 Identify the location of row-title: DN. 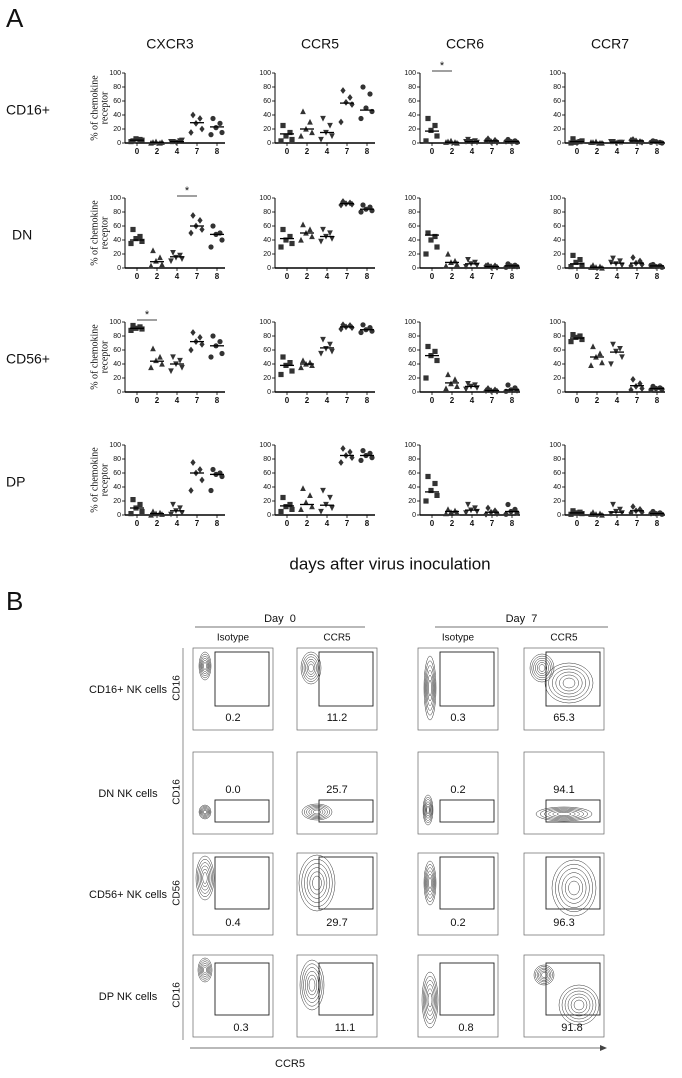
(22, 235).